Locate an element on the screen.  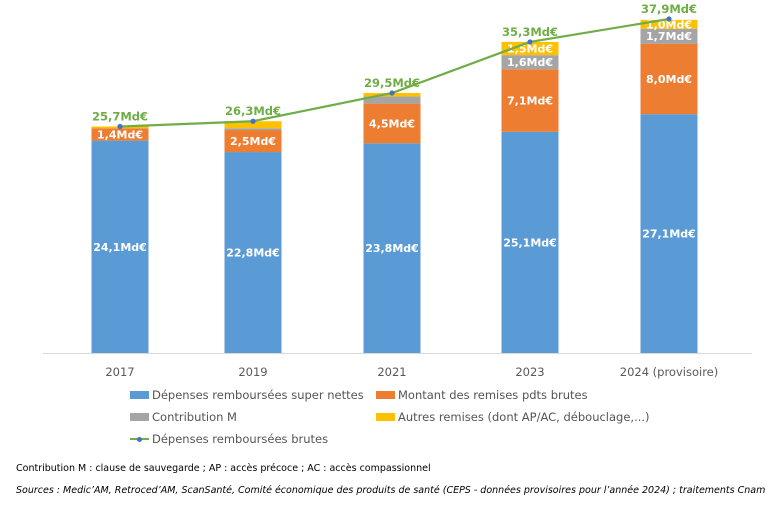
bar-segment-2019-s2 is located at coordinates (253, 129).